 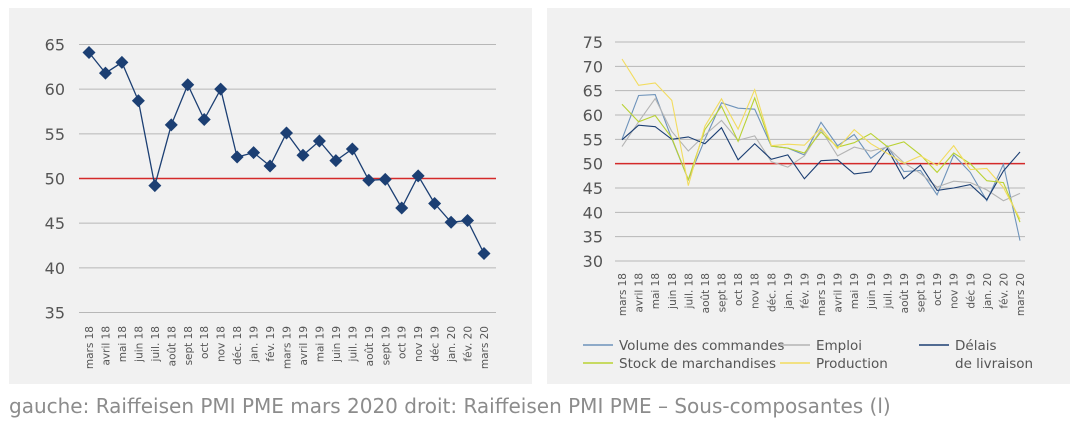 What do you see at coordinates (839, 346) in the screenshot?
I see `legend-label: Emploi` at bounding box center [839, 346].